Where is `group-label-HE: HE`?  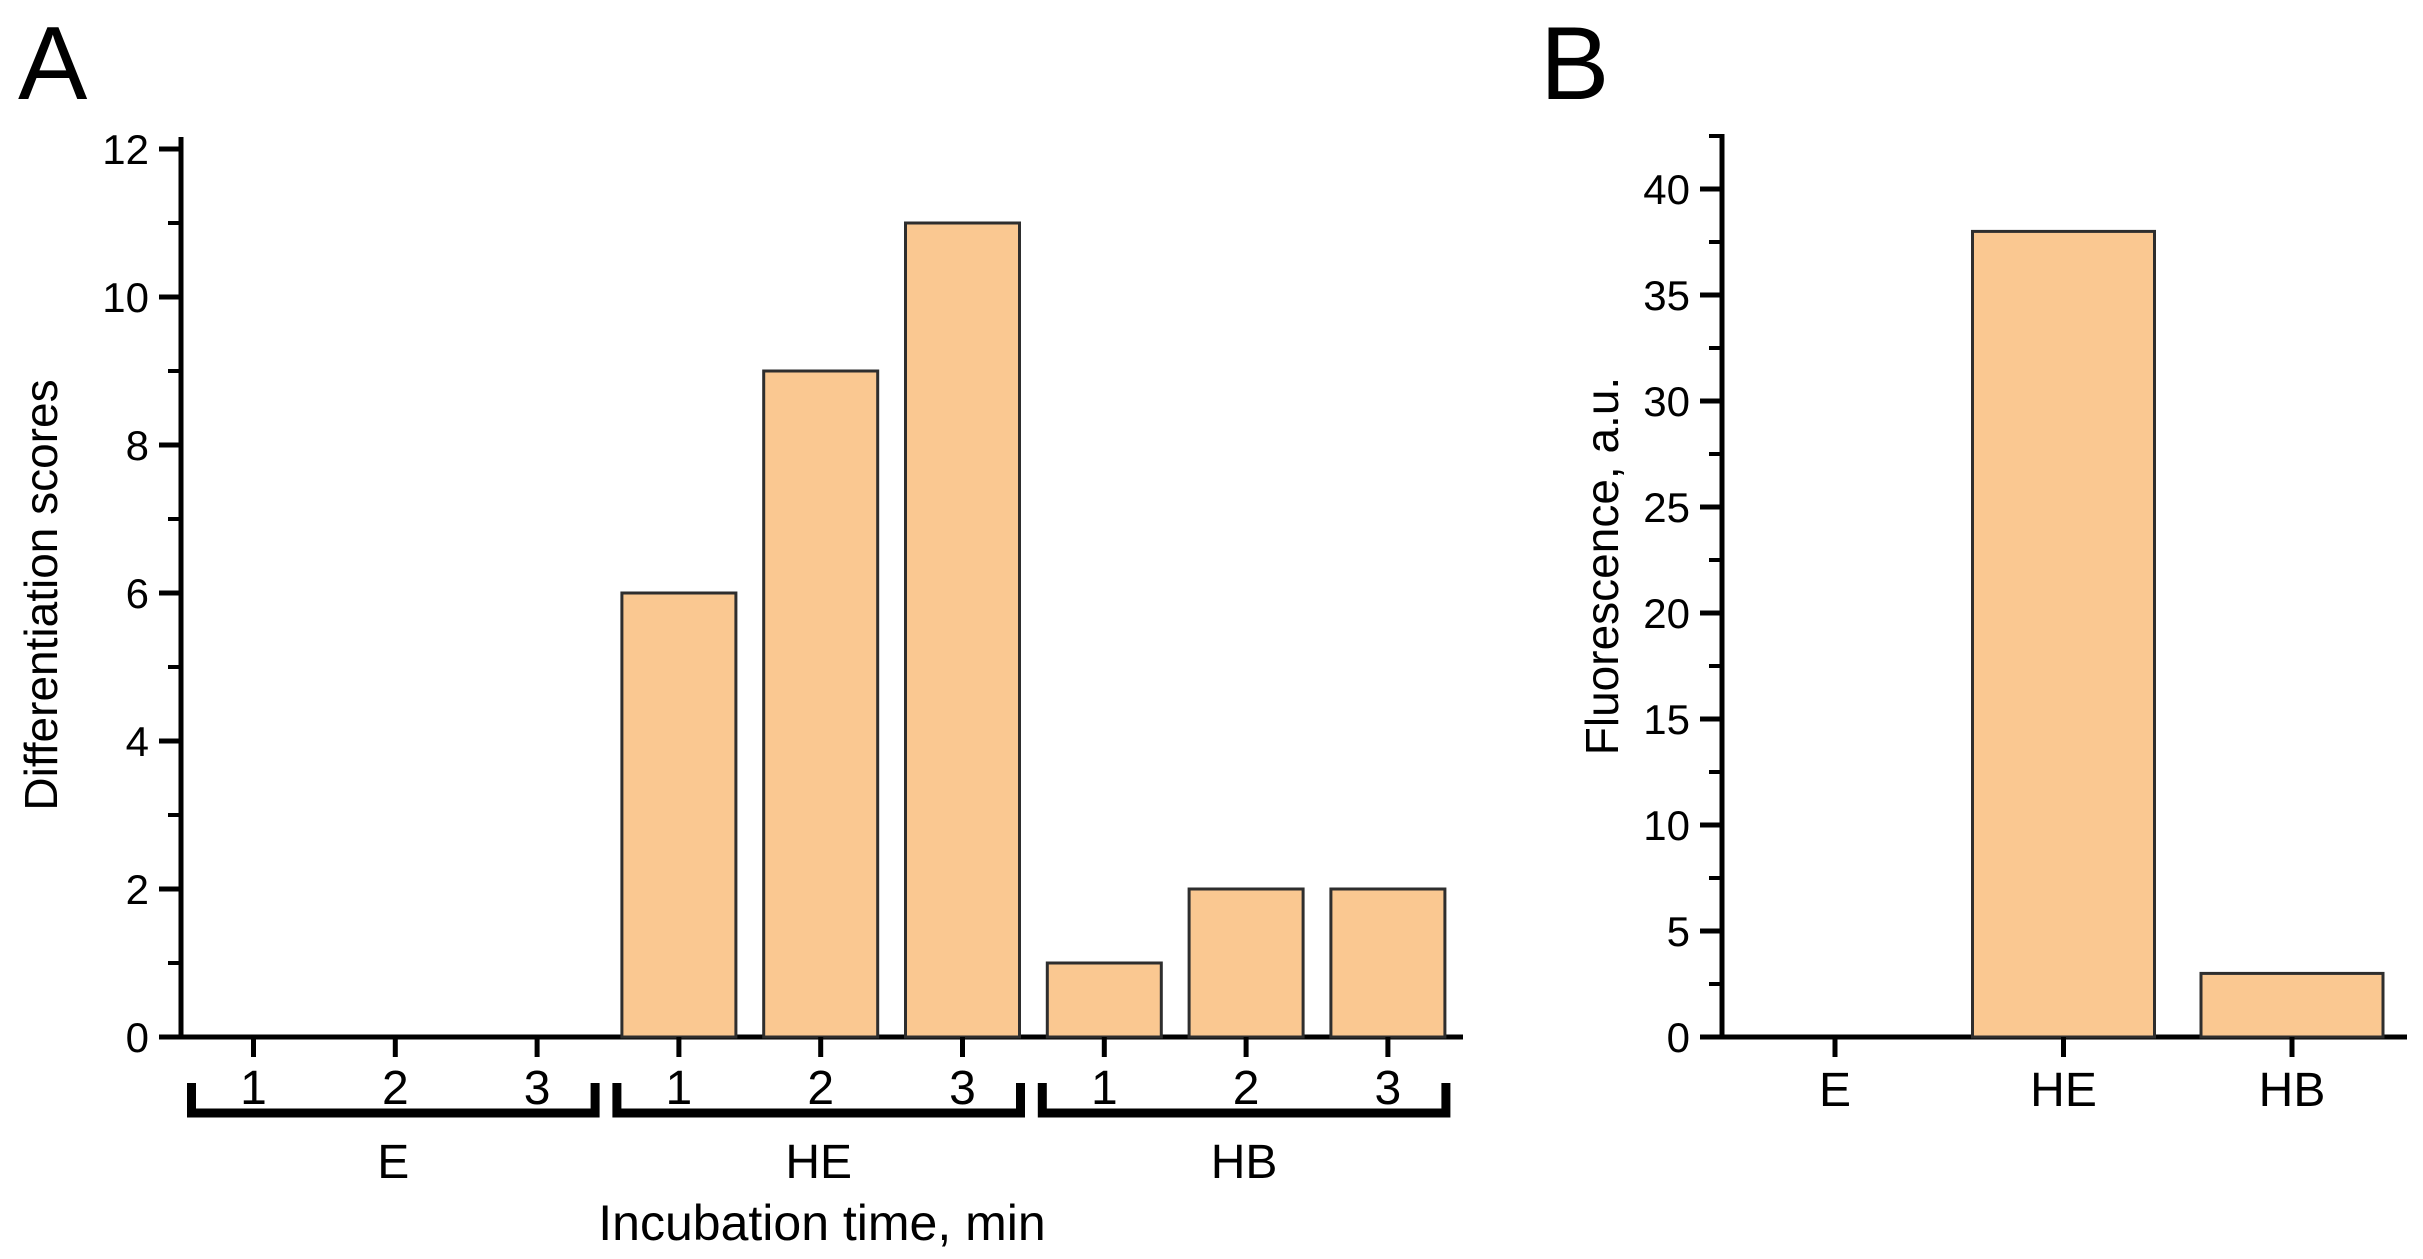 group-label-HE: HE is located at coordinates (818, 1162).